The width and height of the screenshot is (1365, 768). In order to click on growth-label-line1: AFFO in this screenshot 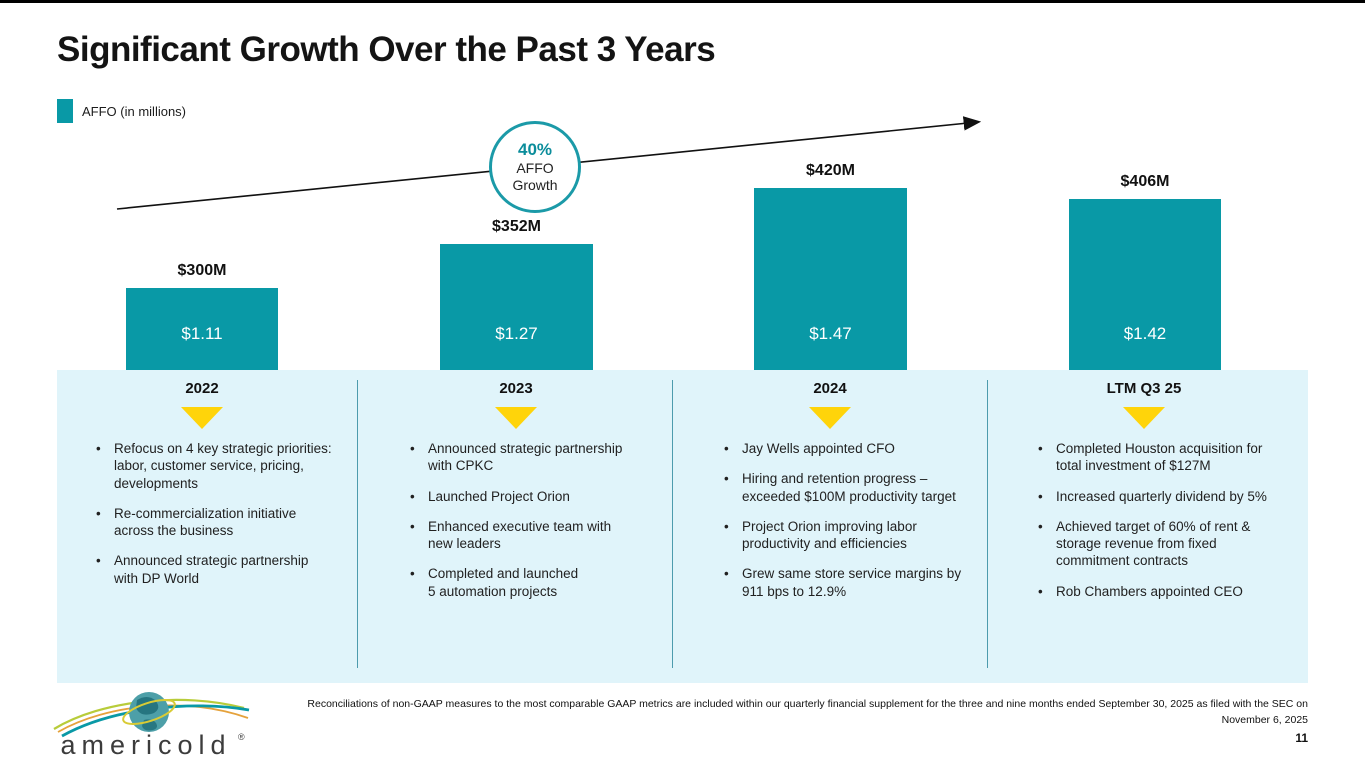, I will do `click(535, 167)`.